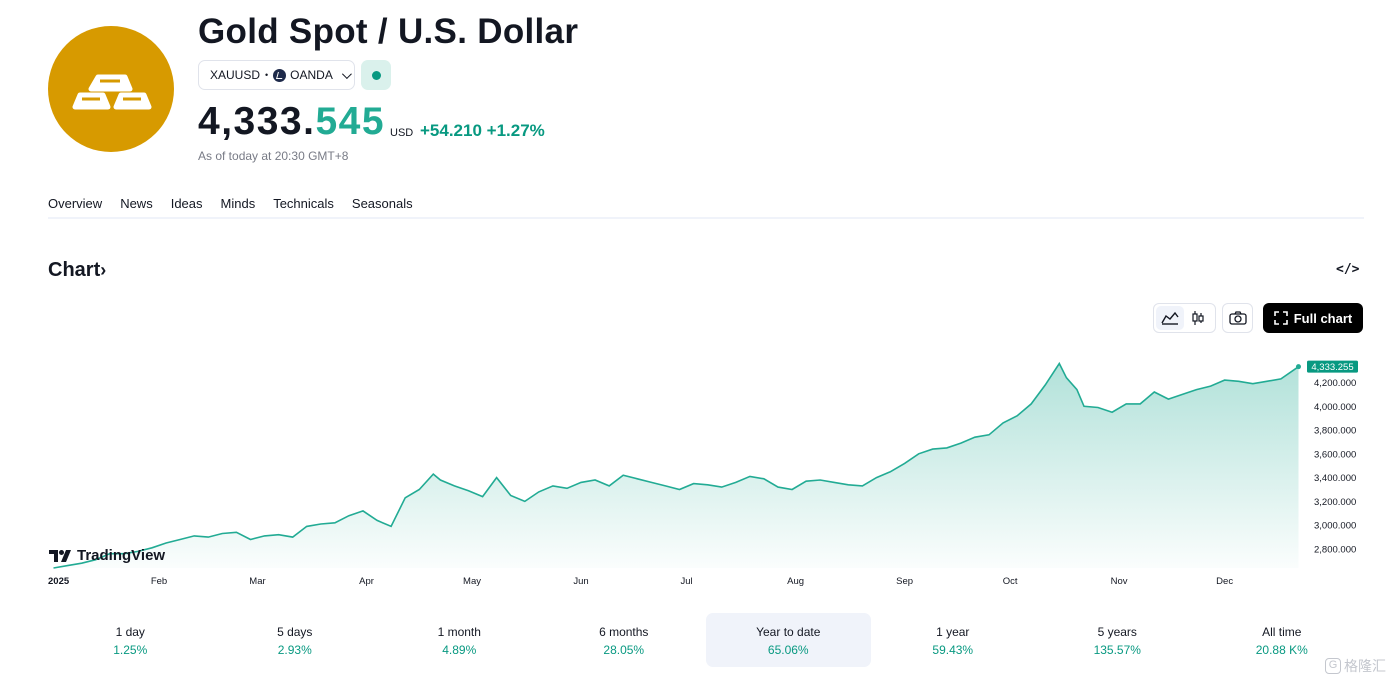 This screenshot has width=1398, height=681. What do you see at coordinates (472, 581) in the screenshot?
I see `x-tick-label: May` at bounding box center [472, 581].